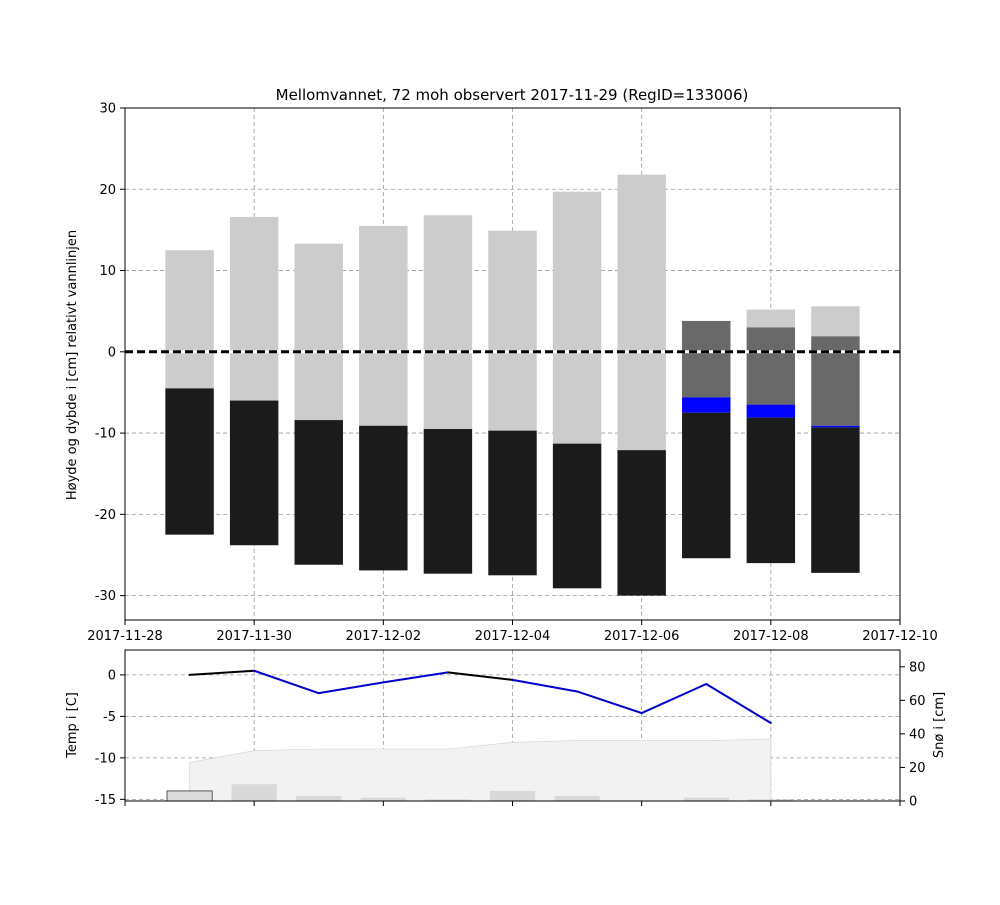 The image size is (1000, 905). I want to click on y-tick-label: 30, so click(107, 109).